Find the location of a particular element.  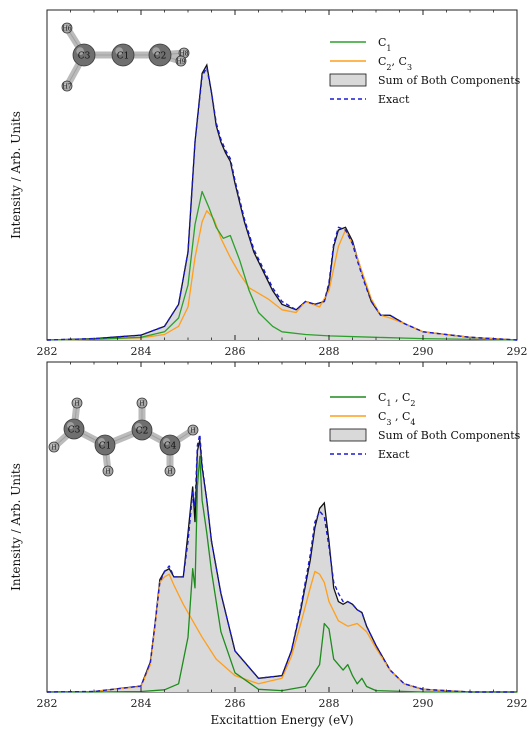

molecule-diagram: H C3 C1 H H C2 C4 H H H is located at coordinates (123, 437).